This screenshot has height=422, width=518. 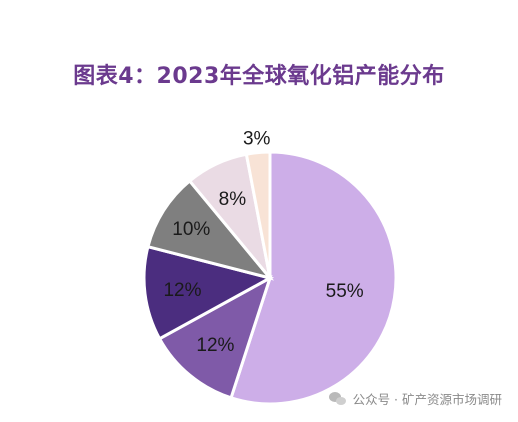 What do you see at coordinates (345, 291) in the screenshot?
I see `slice-label: 55%` at bounding box center [345, 291].